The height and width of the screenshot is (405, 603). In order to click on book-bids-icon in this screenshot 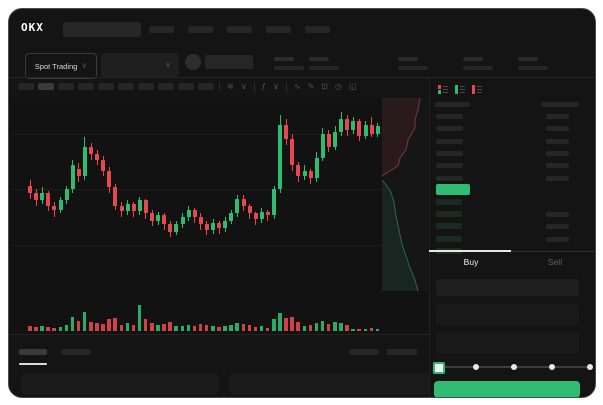, I will do `click(460, 89)`.